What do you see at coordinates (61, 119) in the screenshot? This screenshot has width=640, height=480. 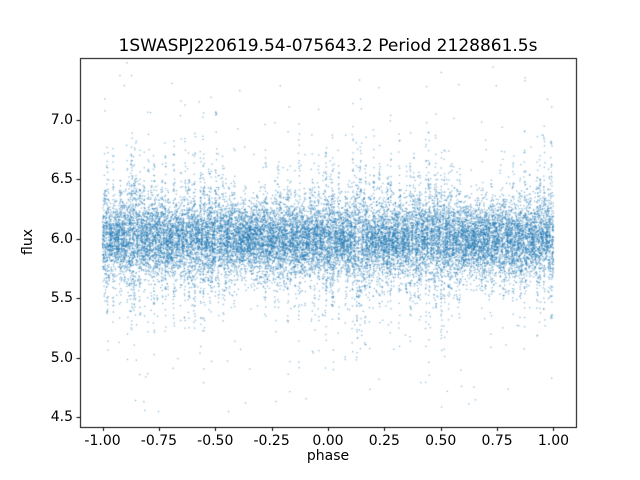 I see `y-tick-label: 7.0` at bounding box center [61, 119].